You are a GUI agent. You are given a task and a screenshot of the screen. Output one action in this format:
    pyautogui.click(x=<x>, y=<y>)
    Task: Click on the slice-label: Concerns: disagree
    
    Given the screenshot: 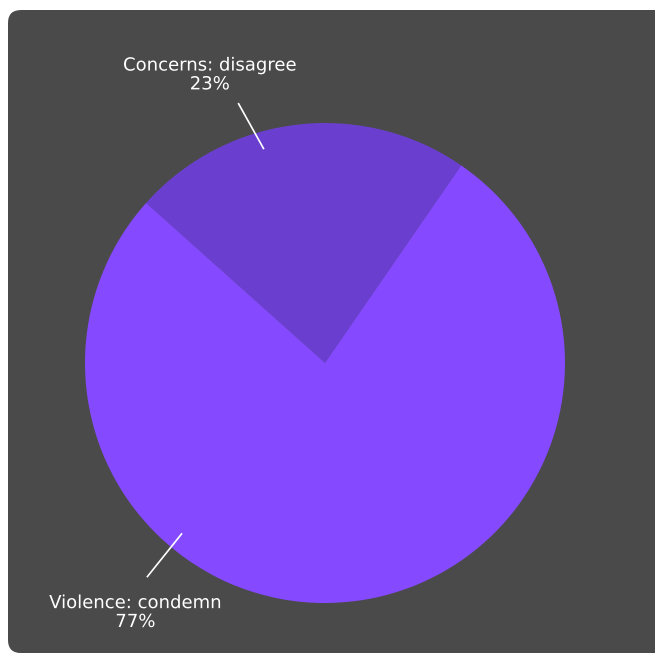 What is the action you would take?
    pyautogui.click(x=210, y=65)
    